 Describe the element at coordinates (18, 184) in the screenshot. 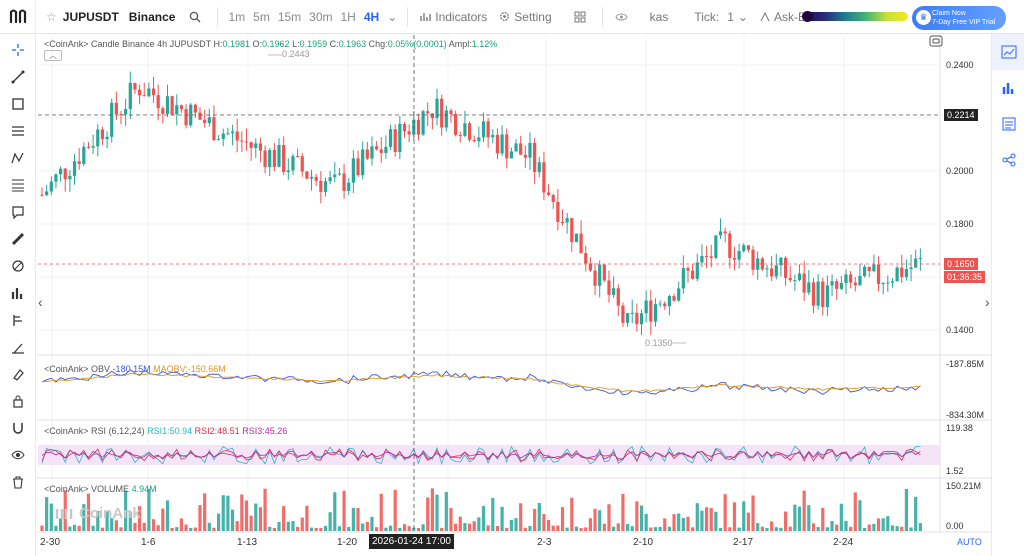

I see `fib-tool-icon` at that location.